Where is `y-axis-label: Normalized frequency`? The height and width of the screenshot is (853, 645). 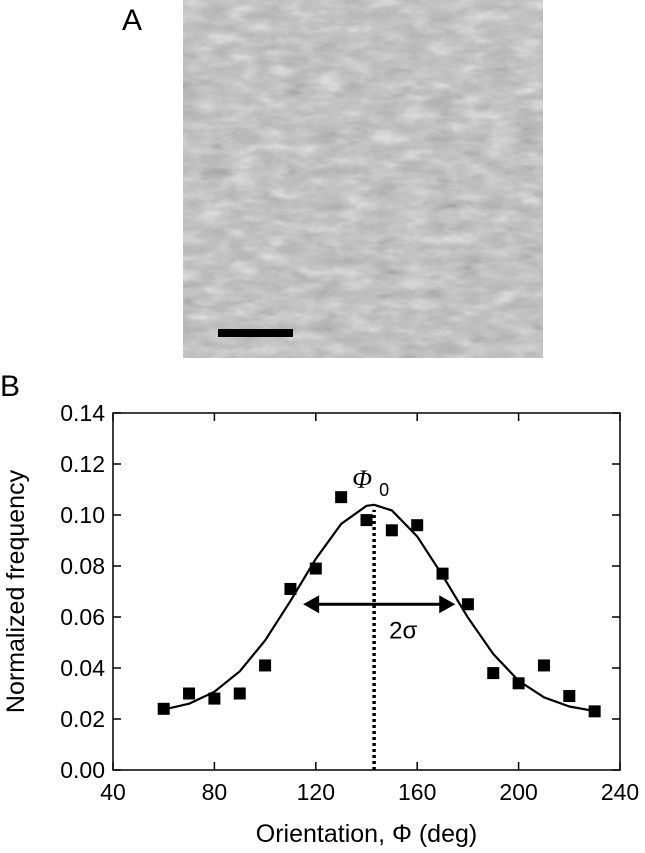
y-axis-label: Normalized frequency is located at coordinates (16, 591).